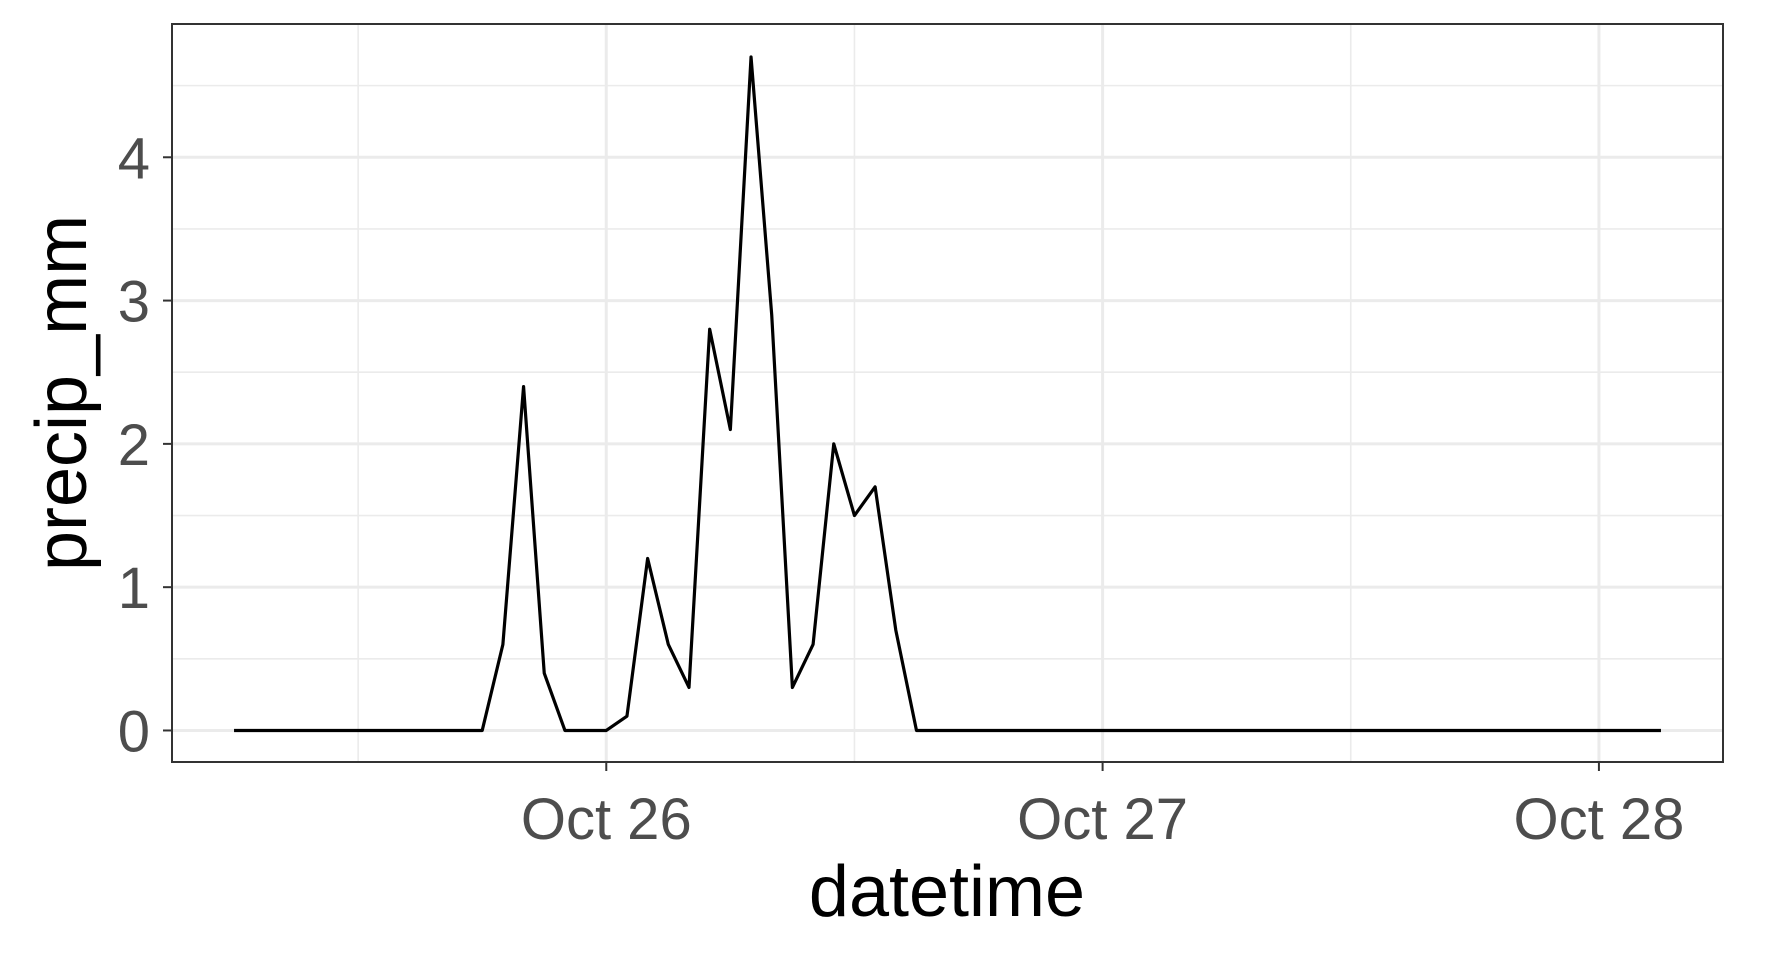 This screenshot has height=955, width=1777. I want to click on x-axis: Oct 26 Oct 27 Oct 28, so click(1102, 807).